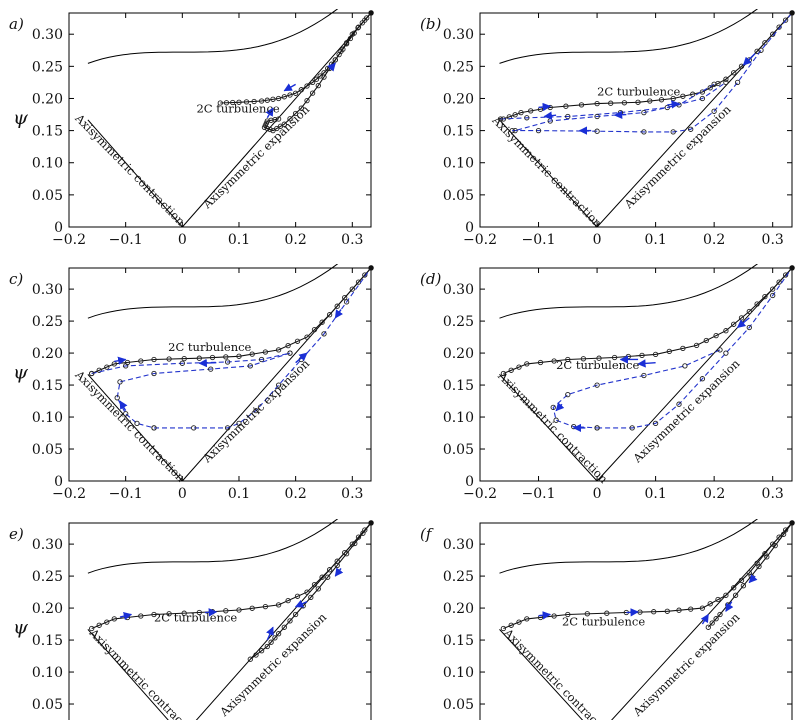 This screenshot has width=799, height=720. What do you see at coordinates (430, 279) in the screenshot?
I see `panel-label: (d)` at bounding box center [430, 279].